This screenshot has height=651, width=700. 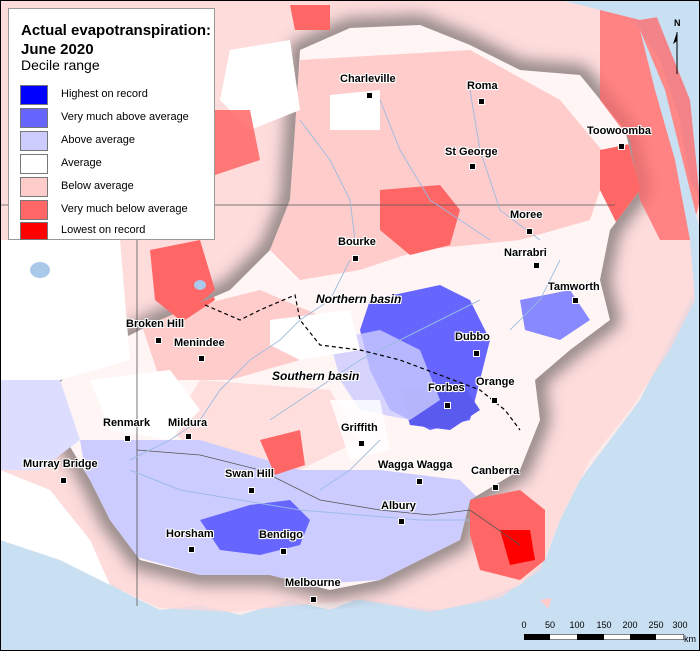 What do you see at coordinates (525, 253) in the screenshot?
I see `town-label-narrabri: Narrabri` at bounding box center [525, 253].